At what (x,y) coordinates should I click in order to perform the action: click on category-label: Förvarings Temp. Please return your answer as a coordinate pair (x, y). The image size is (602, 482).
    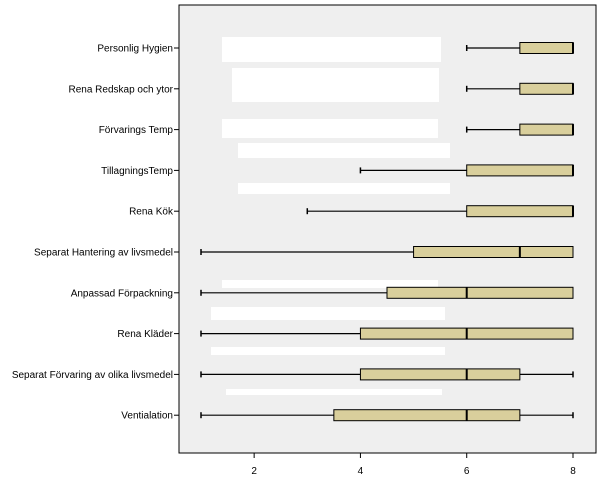
    Looking at the image, I should click on (136, 130).